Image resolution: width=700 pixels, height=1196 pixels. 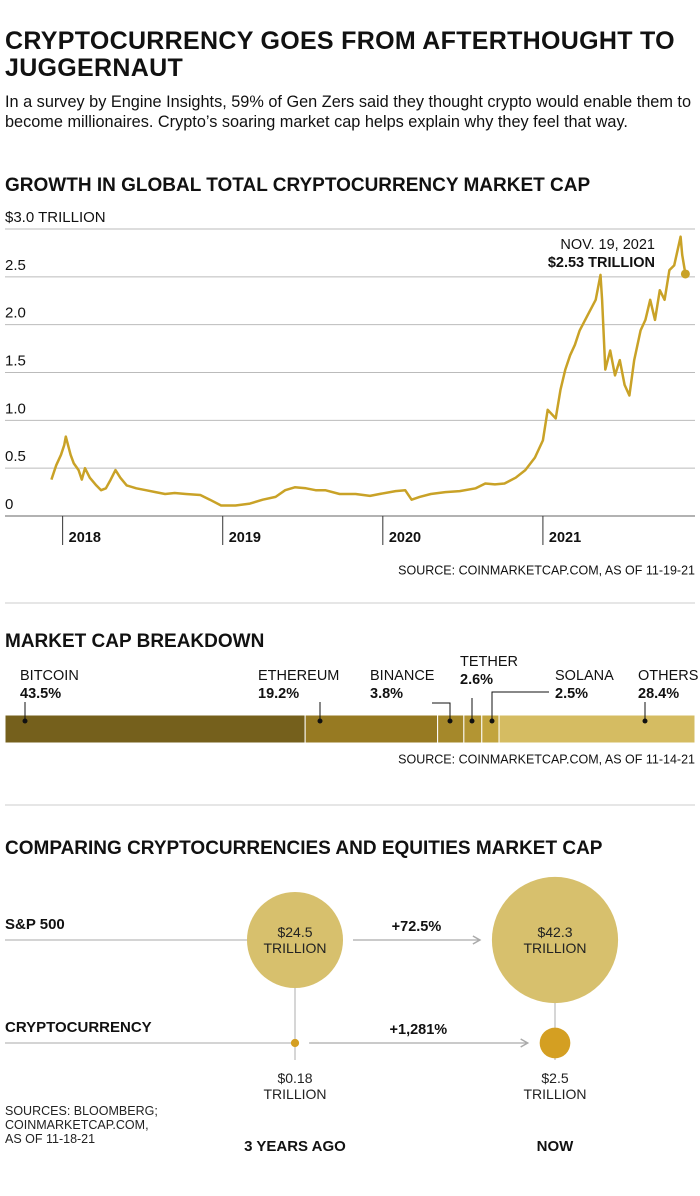 I want to click on change-label: +72.5%, so click(x=417, y=927).